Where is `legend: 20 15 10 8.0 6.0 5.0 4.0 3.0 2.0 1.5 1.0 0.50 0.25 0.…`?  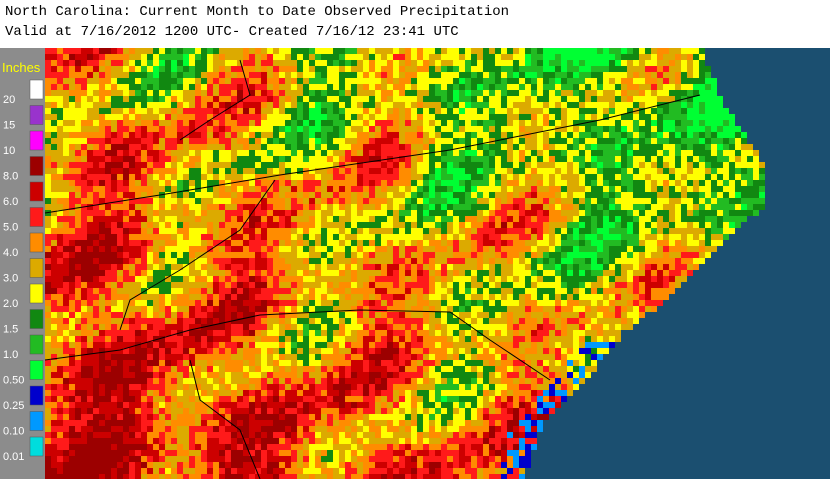
legend: 20 15 10 8.0 6.0 5.0 4.0 3.0 2.0 1.5 1.0 0.50 0.25 0.… is located at coordinates (23, 271).